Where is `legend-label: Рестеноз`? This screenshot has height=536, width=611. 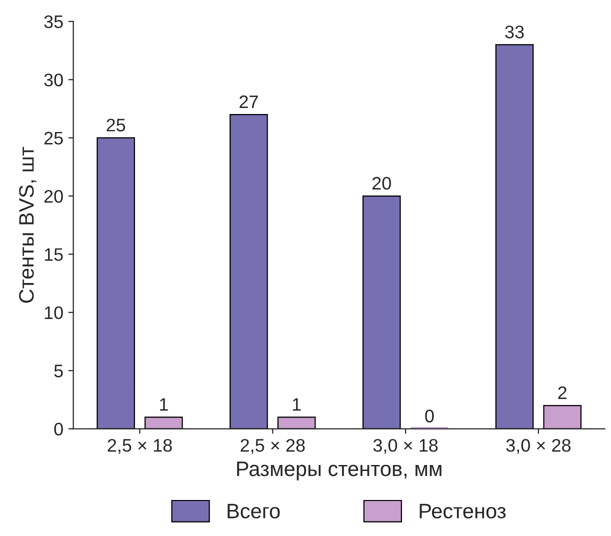
legend-label: Рестеноз is located at coordinates (463, 511).